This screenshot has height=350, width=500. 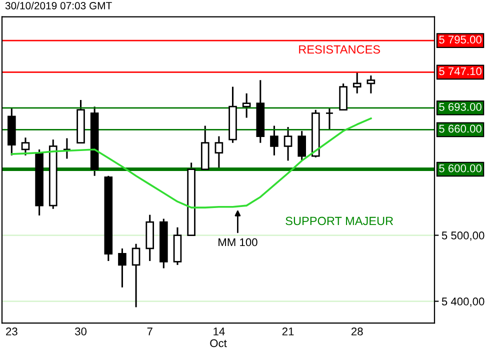 I want to click on x-tick-label: 7, so click(x=149, y=332).